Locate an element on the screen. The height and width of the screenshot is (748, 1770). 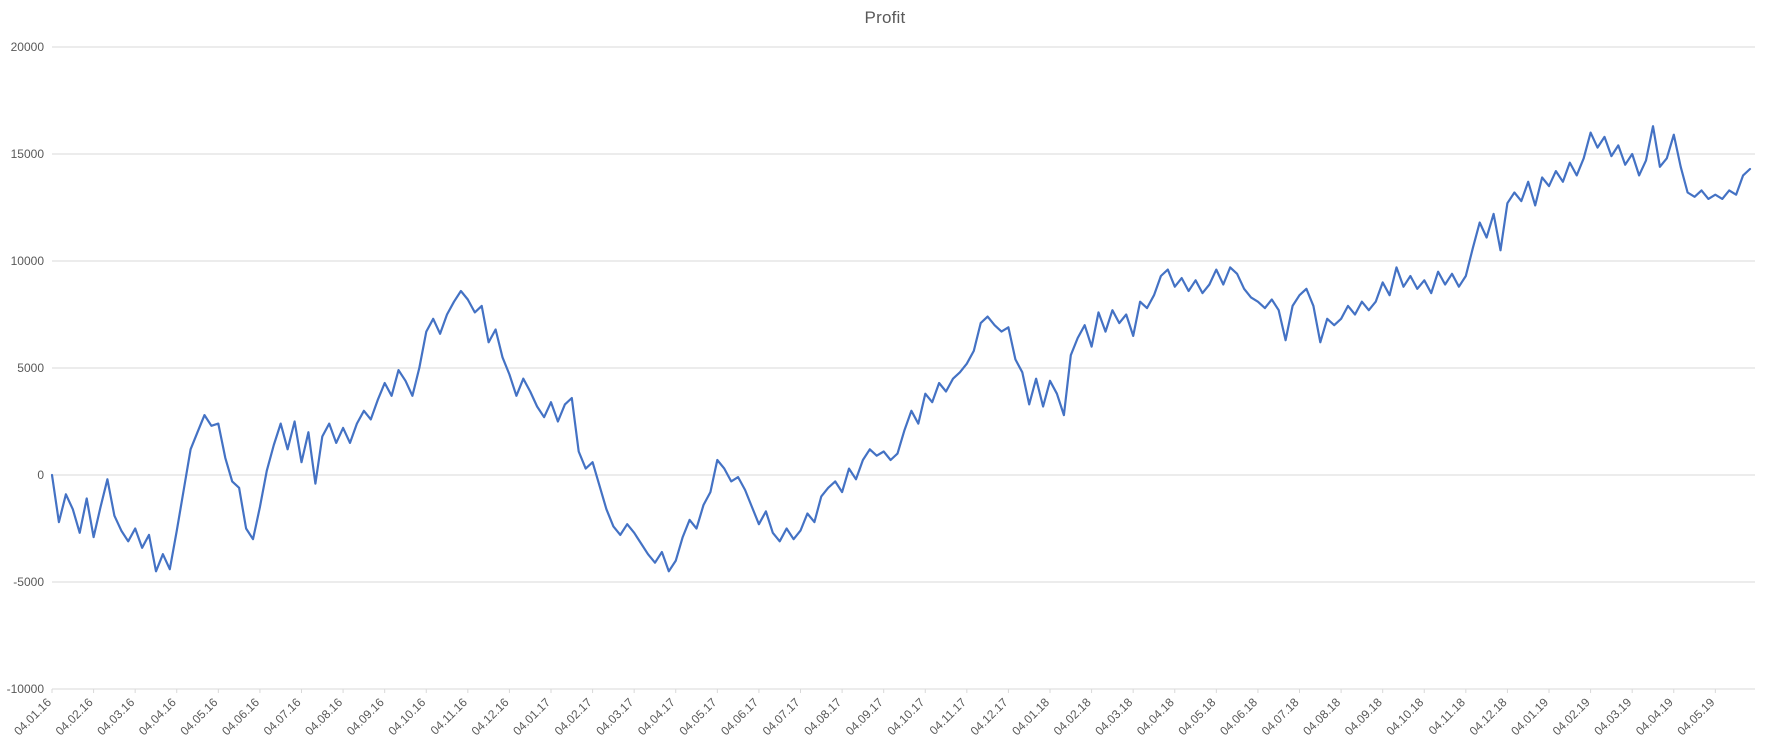
x-axis-label: 04.04.18 is located at coordinates (1155, 716).